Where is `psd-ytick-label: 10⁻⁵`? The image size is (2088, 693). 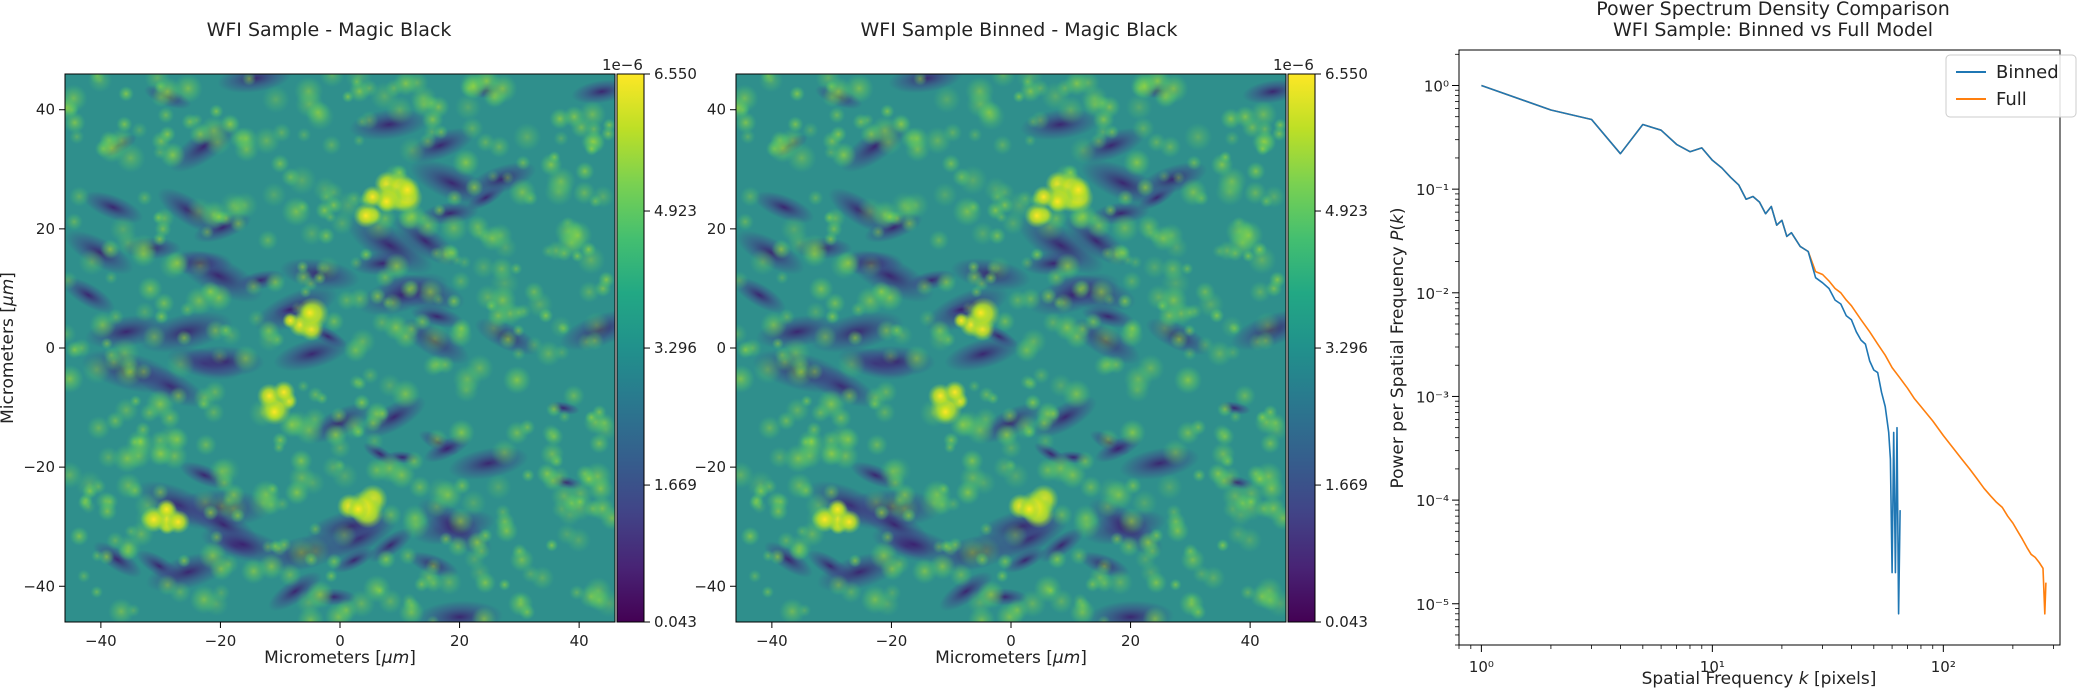
psd-ytick-label: 10⁻⁵ is located at coordinates (1432, 605).